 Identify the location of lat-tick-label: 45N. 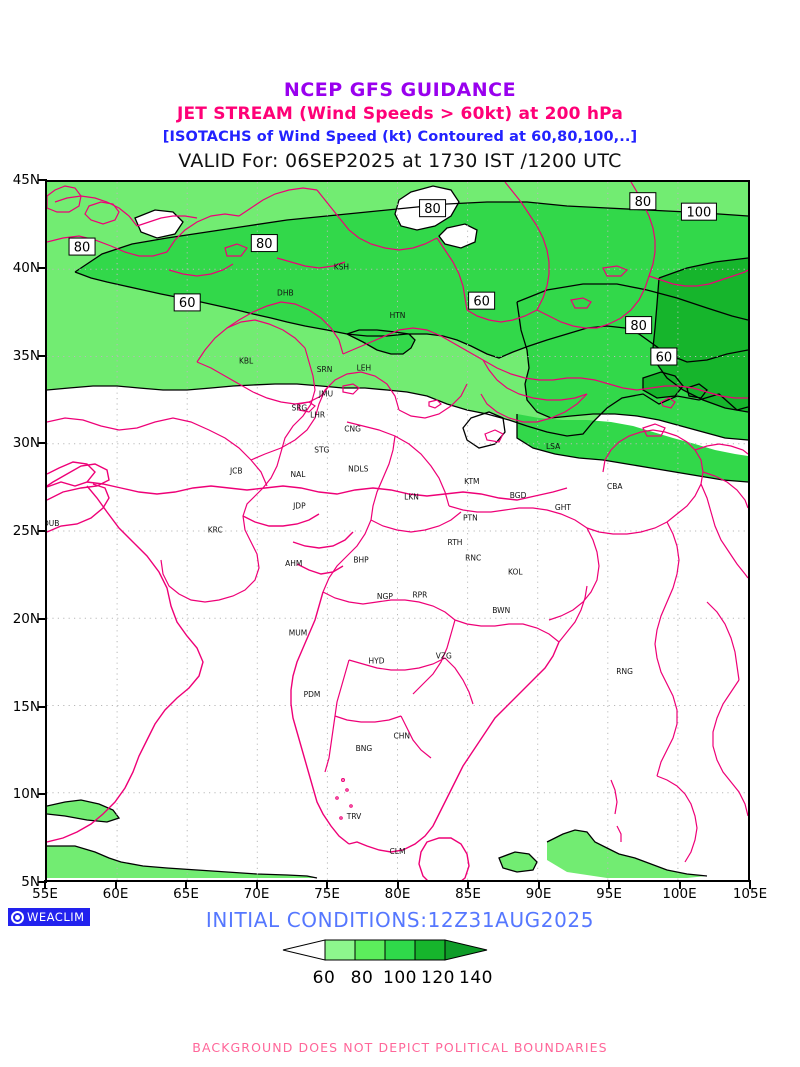
(26, 180).